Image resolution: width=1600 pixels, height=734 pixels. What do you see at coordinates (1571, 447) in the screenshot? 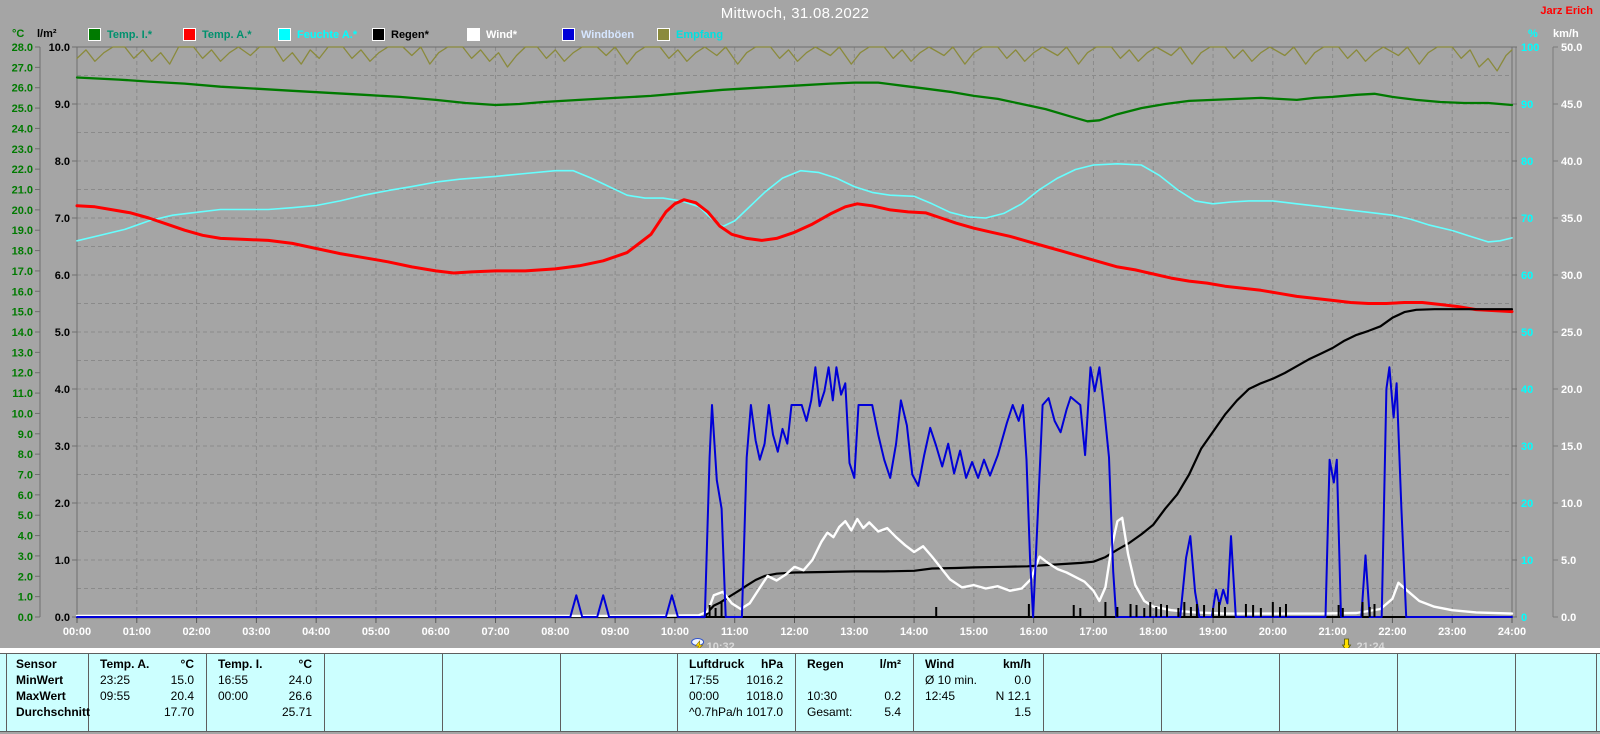
I see `wind-tick-label: 15.0` at bounding box center [1571, 447].